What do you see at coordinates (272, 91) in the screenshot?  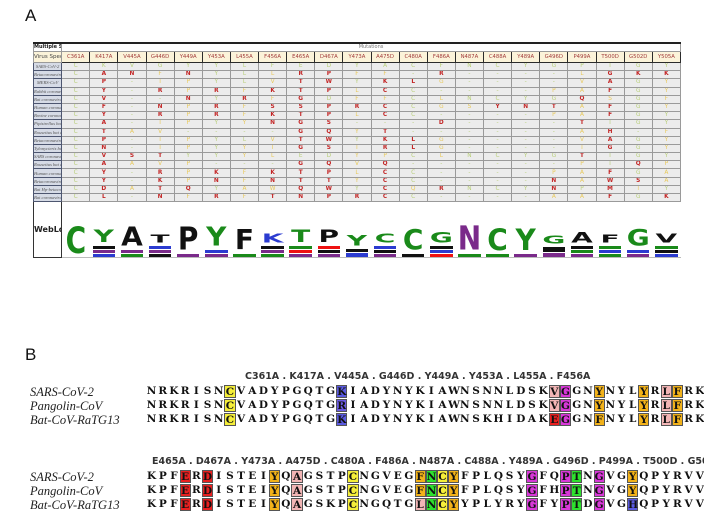 I see `residue-cell: K` at bounding box center [272, 91].